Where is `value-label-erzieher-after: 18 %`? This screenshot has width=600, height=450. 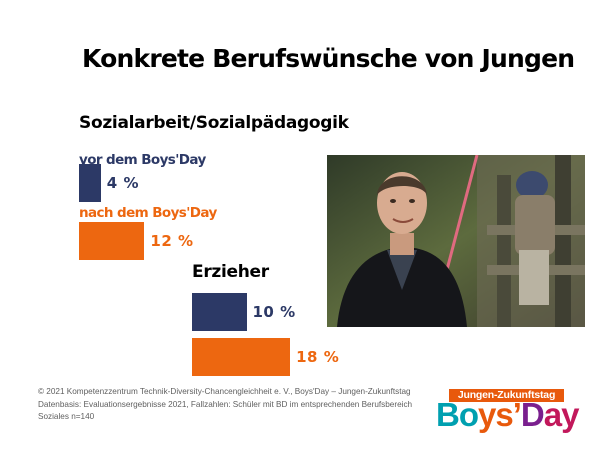
value-label-erzieher-after: 18 % is located at coordinates (318, 357).